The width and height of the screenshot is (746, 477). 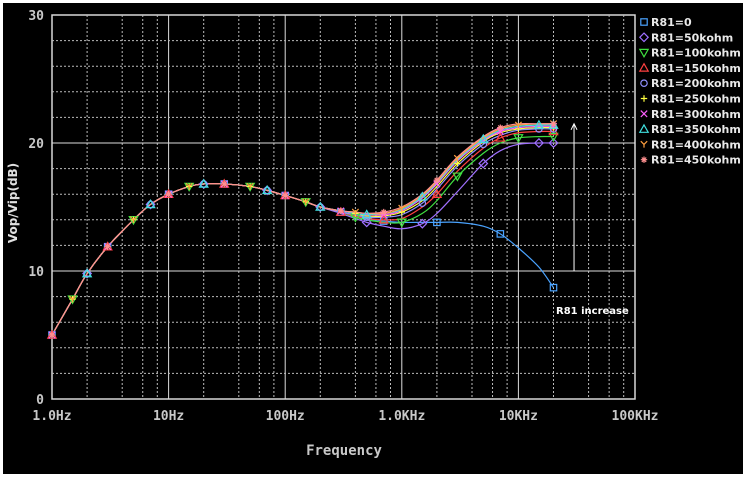 What do you see at coordinates (696, 83) in the screenshot?
I see `legend-label: R81=200kohm` at bounding box center [696, 83].